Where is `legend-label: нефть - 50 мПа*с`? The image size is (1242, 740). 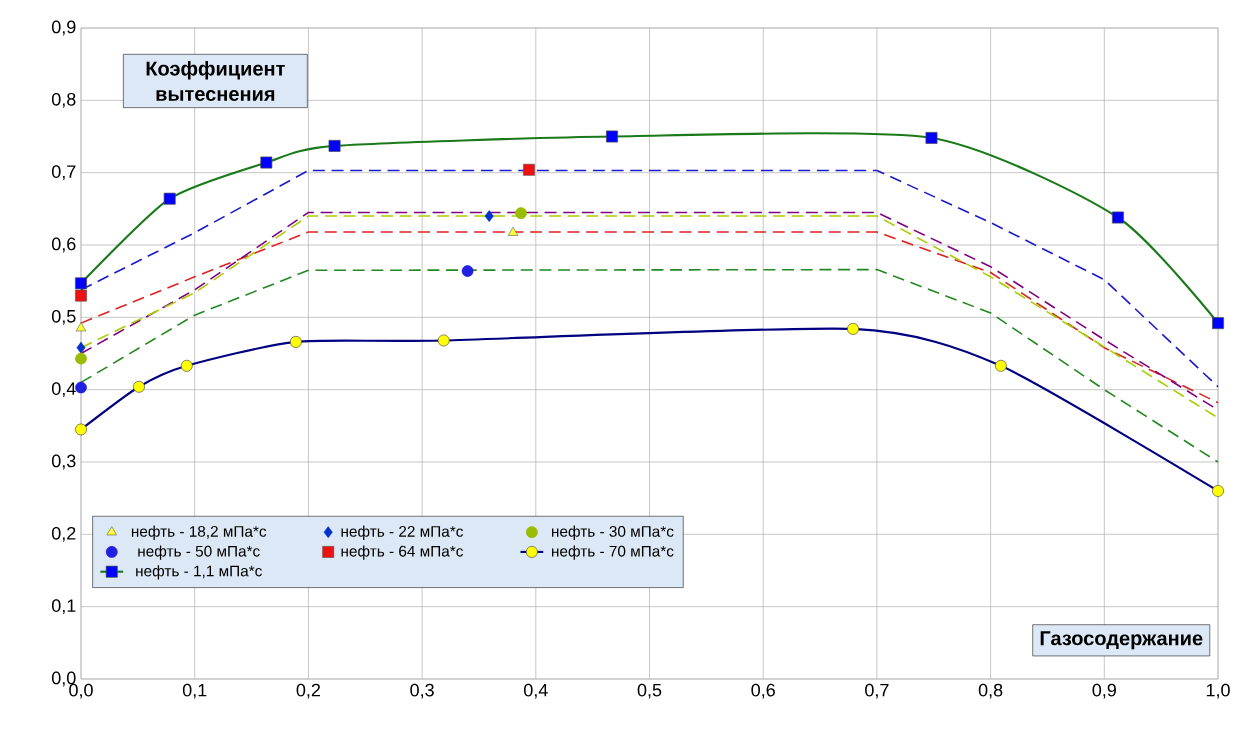
legend-label: нефть - 50 мПа*с is located at coordinates (199, 552).